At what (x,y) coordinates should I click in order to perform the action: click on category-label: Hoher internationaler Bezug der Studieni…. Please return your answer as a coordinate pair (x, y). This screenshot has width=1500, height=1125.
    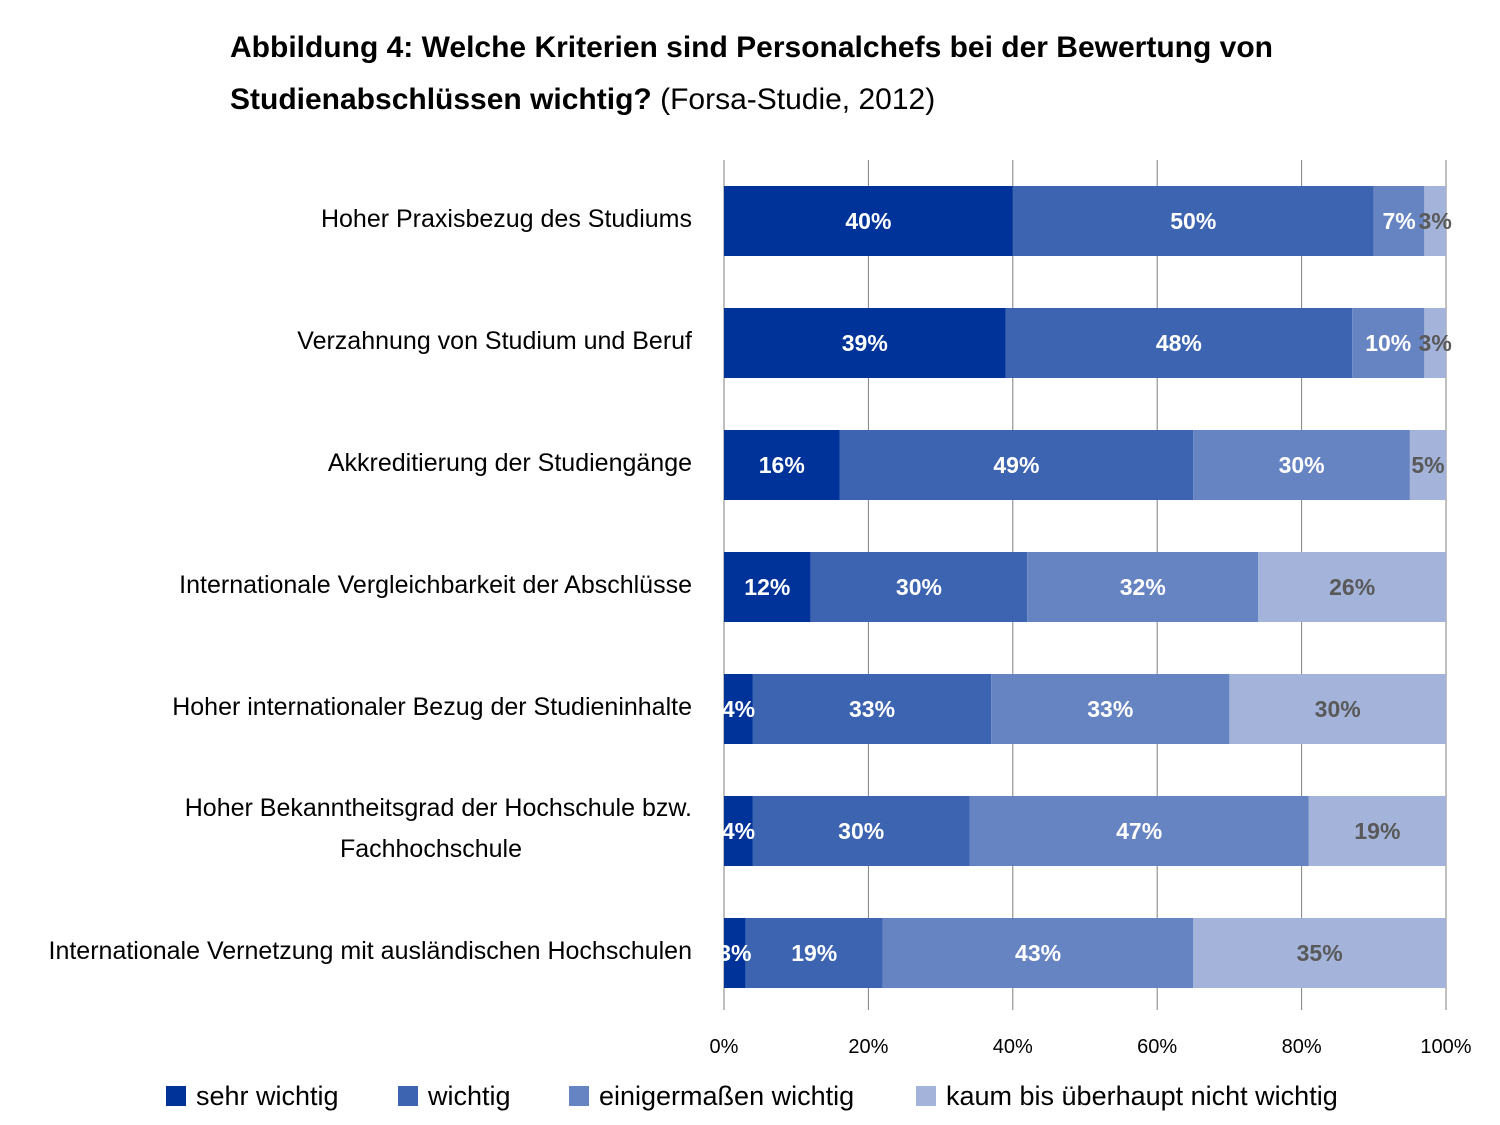
    Looking at the image, I should click on (432, 707).